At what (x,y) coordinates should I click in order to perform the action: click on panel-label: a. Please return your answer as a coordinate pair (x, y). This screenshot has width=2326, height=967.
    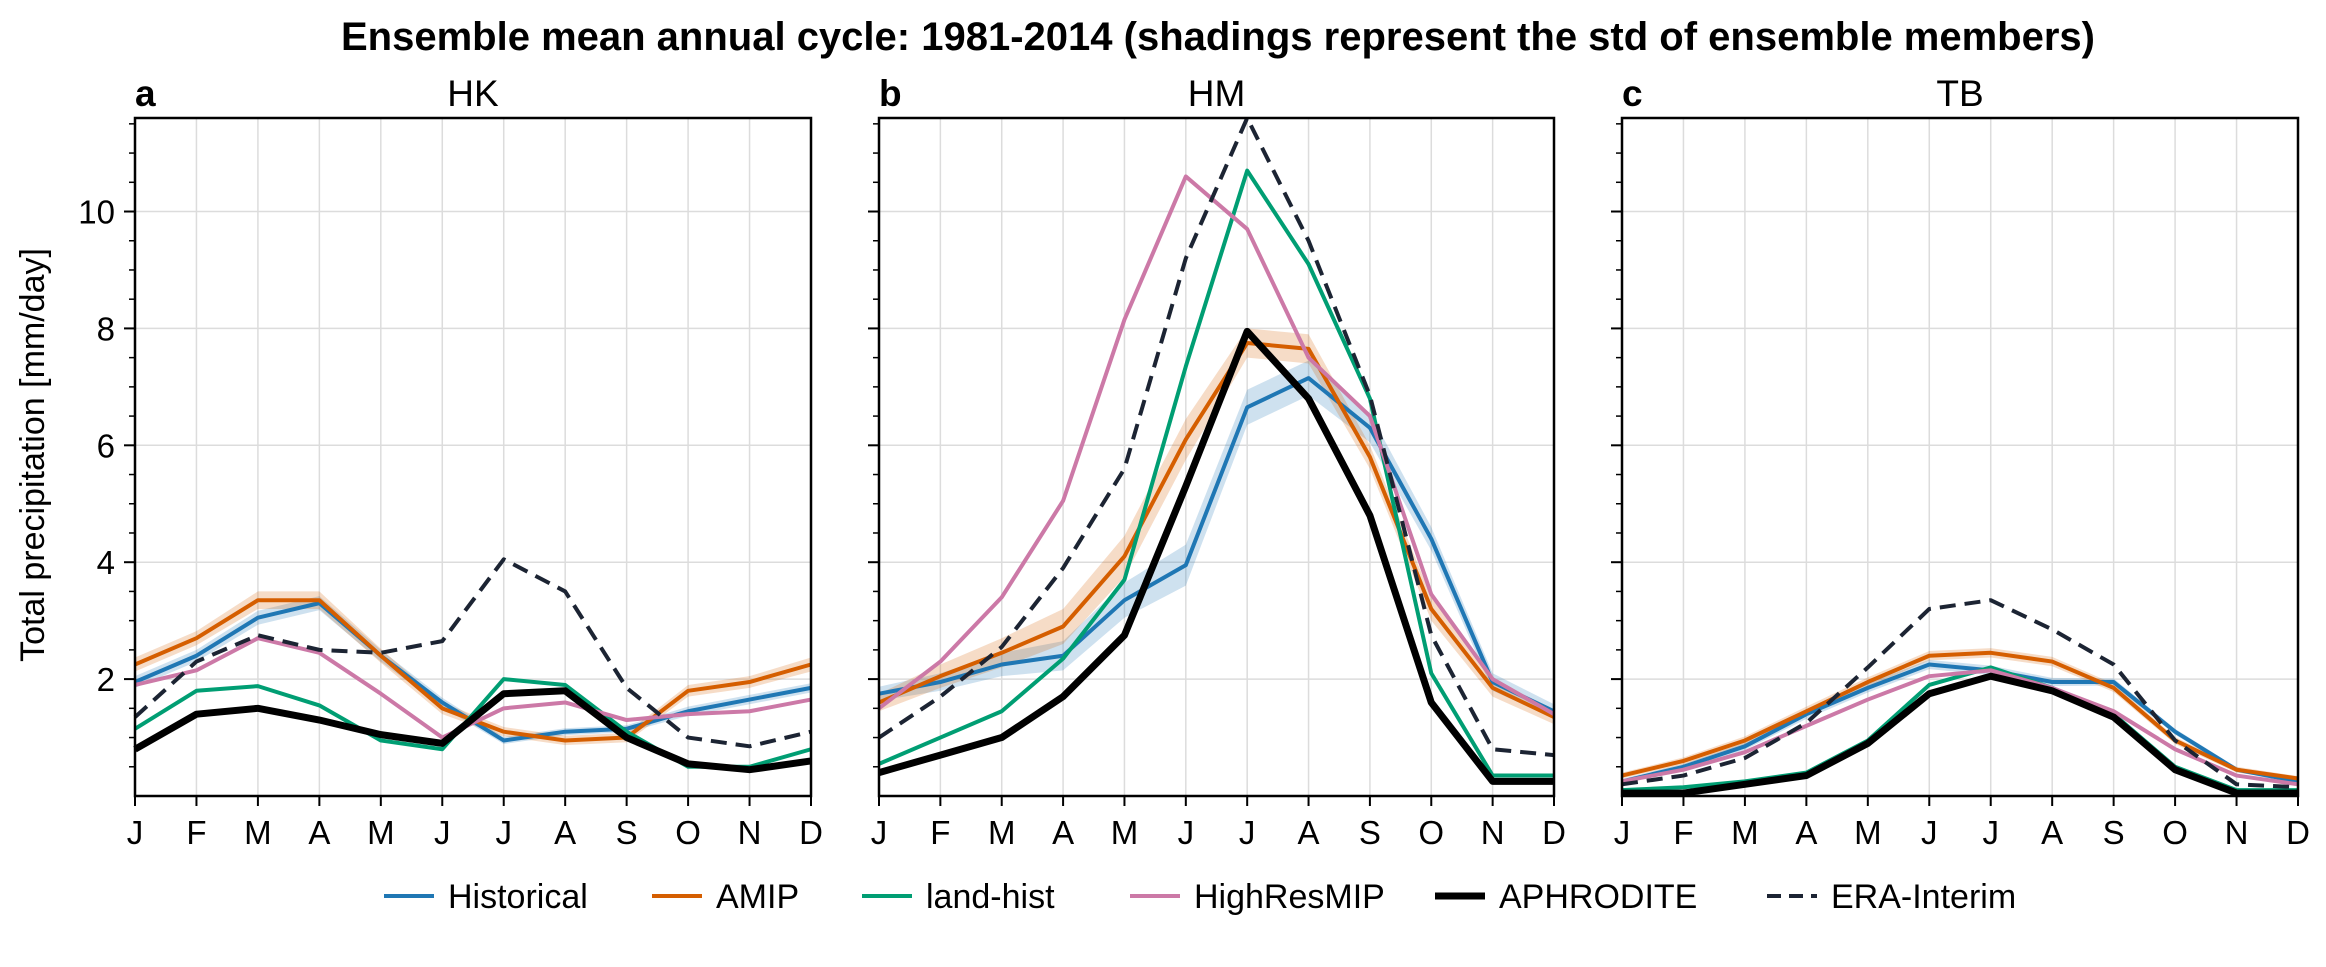
    Looking at the image, I should click on (145, 93).